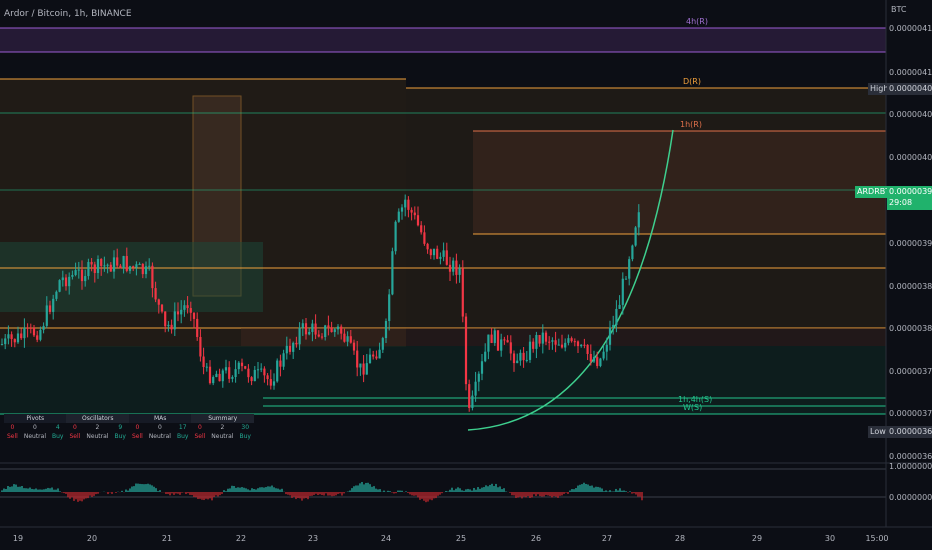 Image resolution: width=932 pixels, height=550 pixels. Describe the element at coordinates (695, 399) in the screenshot. I see `level-label: 1h,4h(S)` at that location.